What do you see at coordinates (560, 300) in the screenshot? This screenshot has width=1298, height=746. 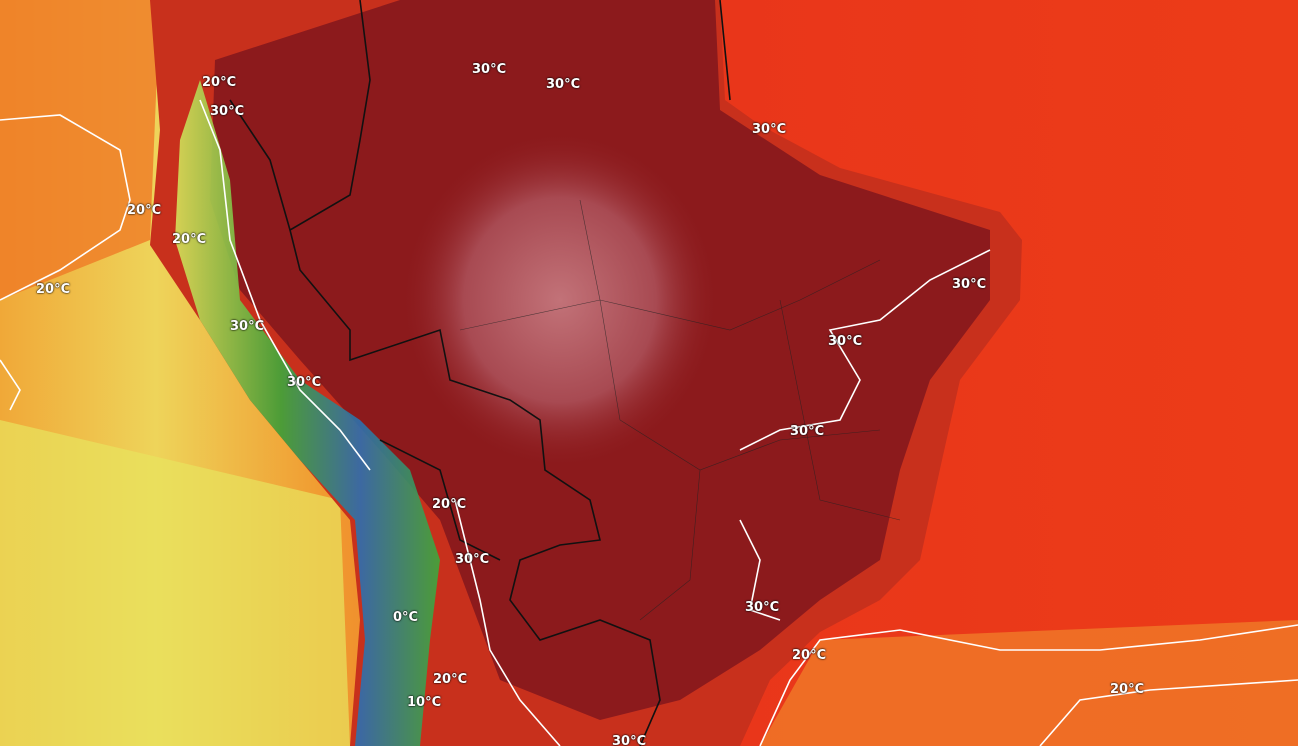 I see `central-warm-core` at bounding box center [560, 300].